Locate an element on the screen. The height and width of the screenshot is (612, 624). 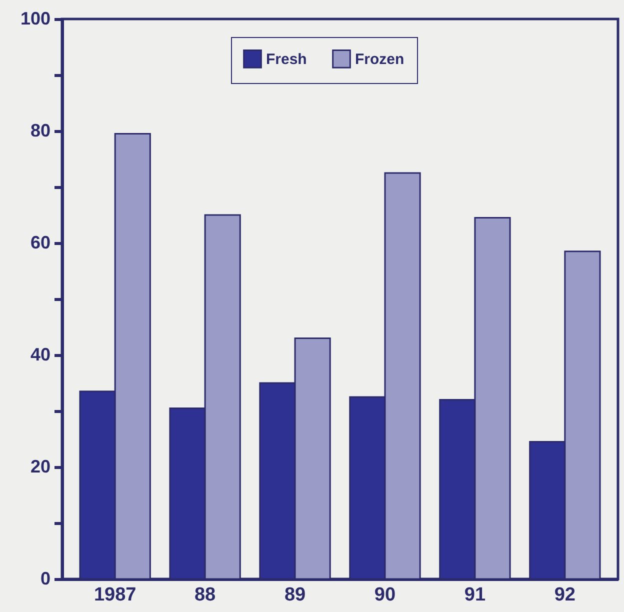
y-tick-label: 20 is located at coordinates (40, 466).